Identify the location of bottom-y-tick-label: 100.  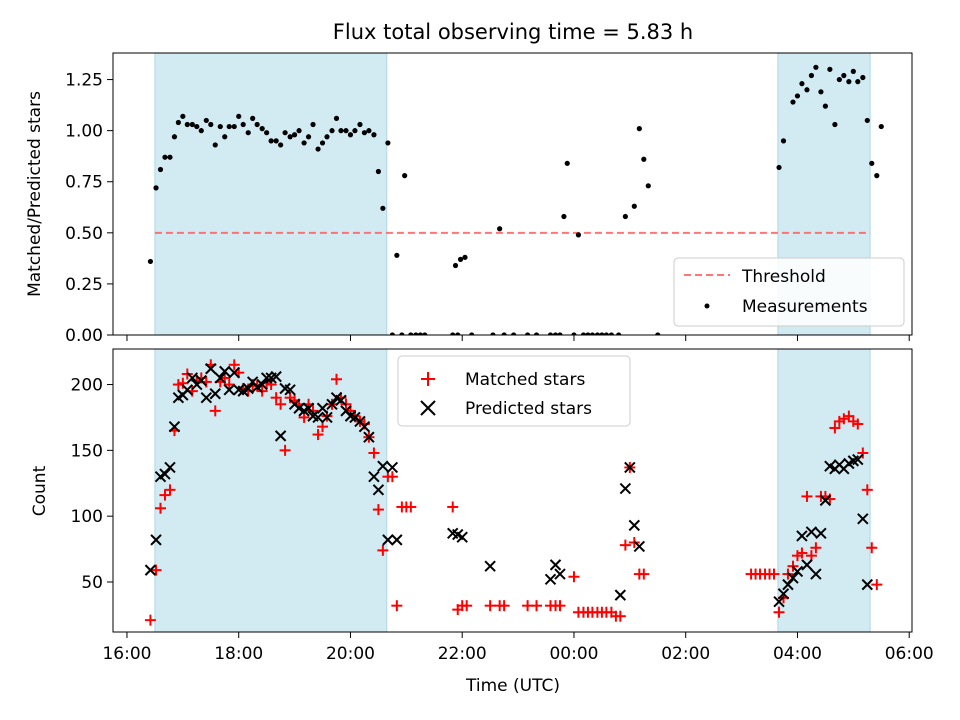
(87, 517).